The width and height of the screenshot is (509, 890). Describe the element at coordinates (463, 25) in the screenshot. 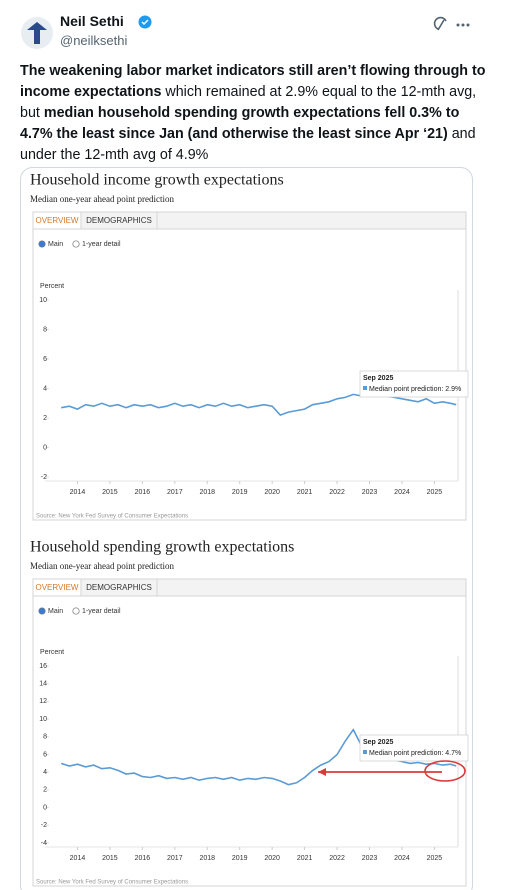

I see `more-icon` at that location.